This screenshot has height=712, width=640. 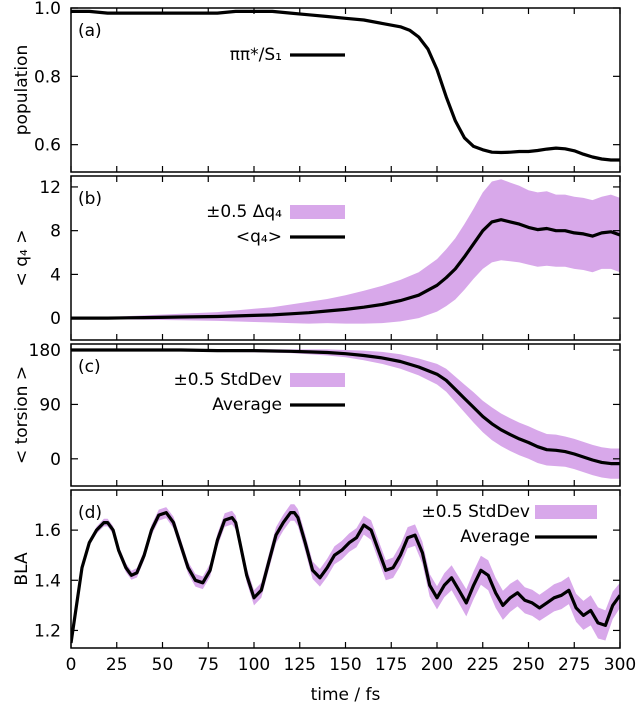 I want to click on y-axis-label: population, so click(x=22, y=90).